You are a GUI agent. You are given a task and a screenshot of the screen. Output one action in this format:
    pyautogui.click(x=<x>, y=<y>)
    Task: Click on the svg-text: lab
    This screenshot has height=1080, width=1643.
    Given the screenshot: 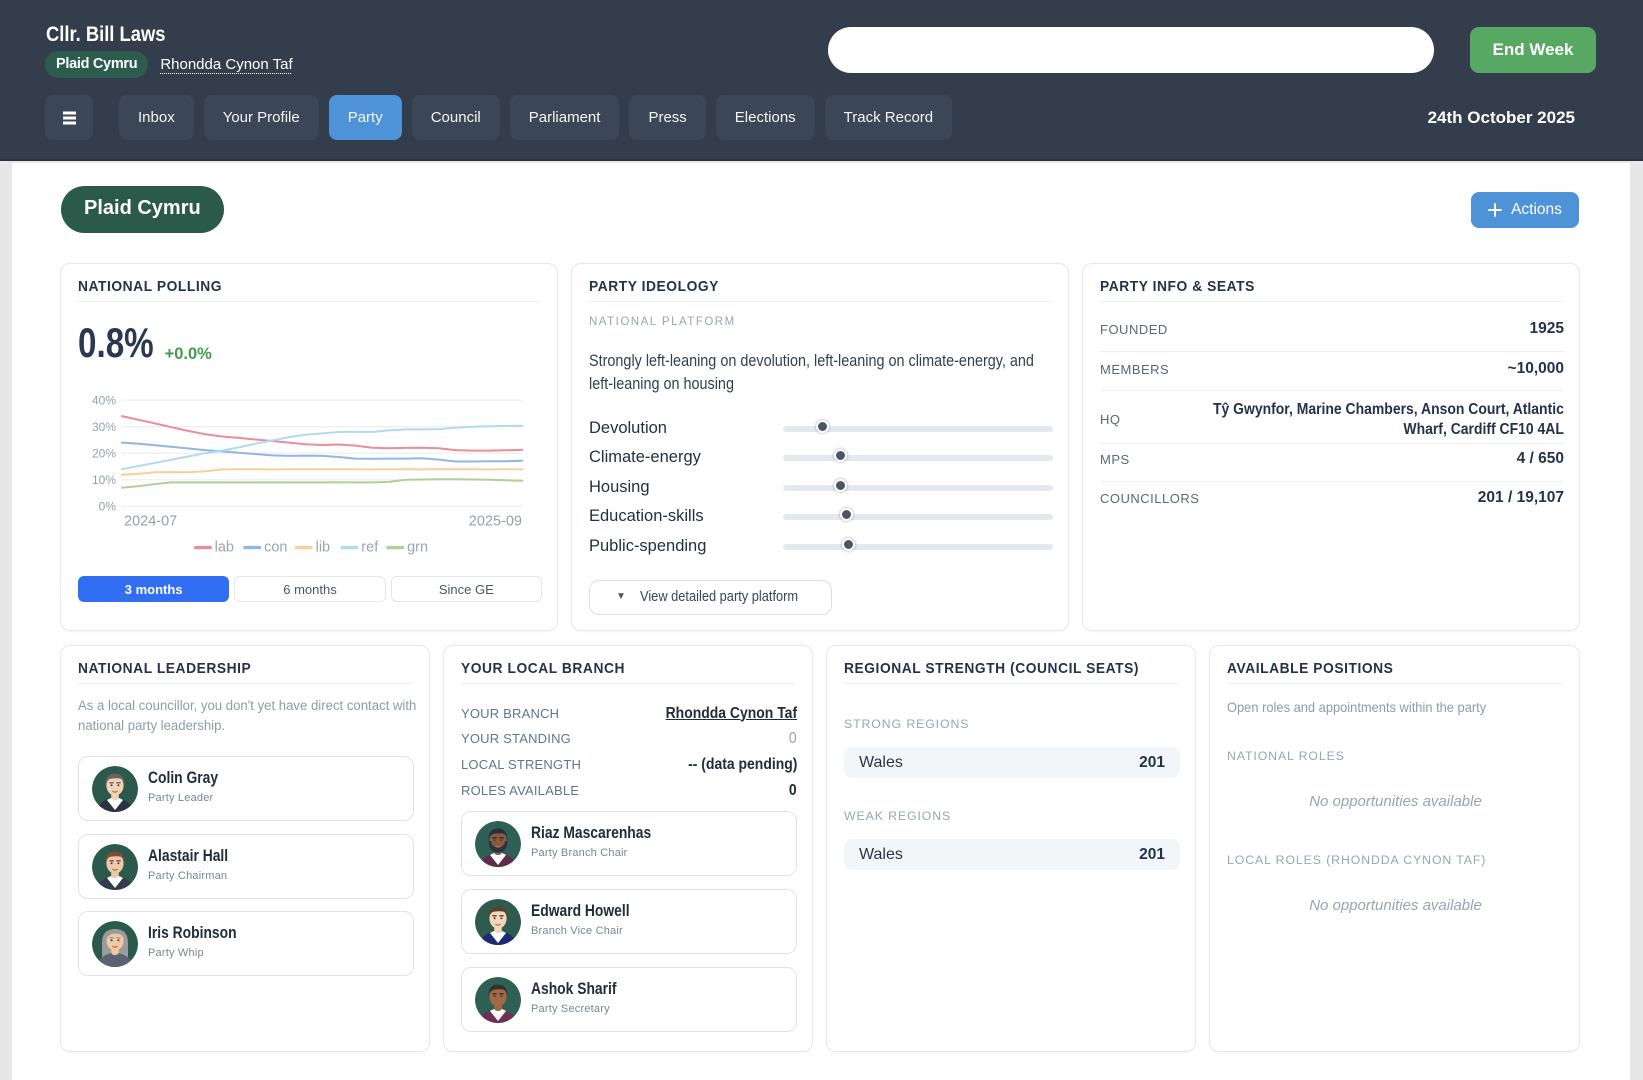 What is the action you would take?
    pyautogui.click(x=224, y=548)
    